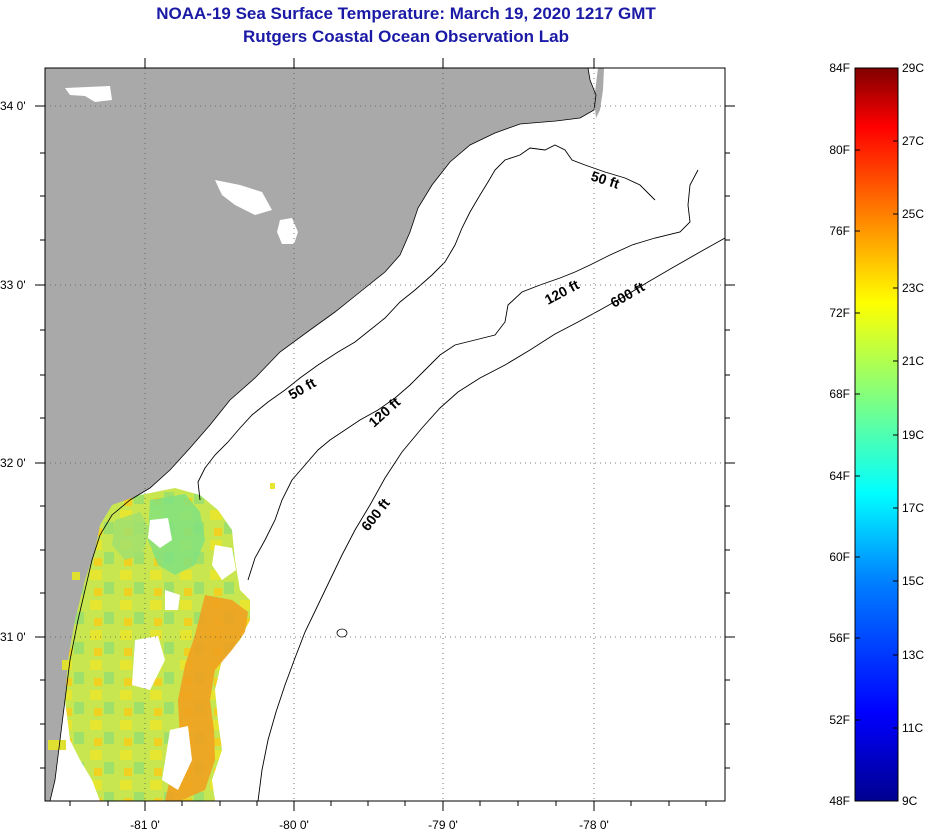 The height and width of the screenshot is (832, 928). I want to click on lat-label: 32 0', so click(13, 463).